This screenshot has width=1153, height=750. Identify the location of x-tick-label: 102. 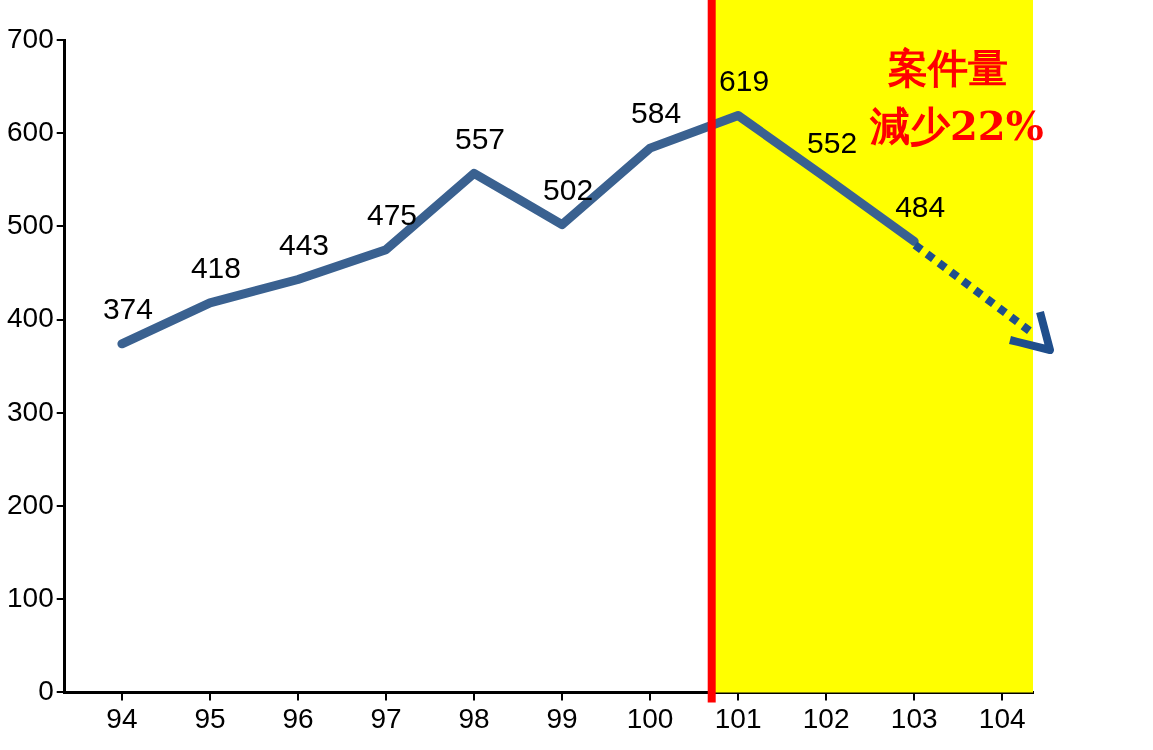
(826, 718).